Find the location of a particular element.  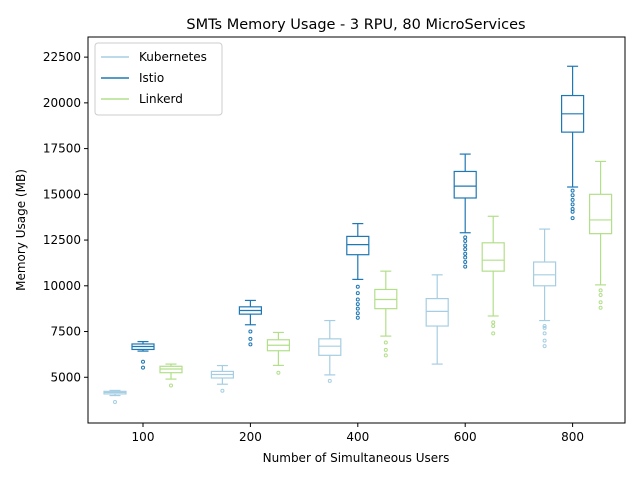

legend: Kubernetes Istio Linkerd is located at coordinates (158, 79).